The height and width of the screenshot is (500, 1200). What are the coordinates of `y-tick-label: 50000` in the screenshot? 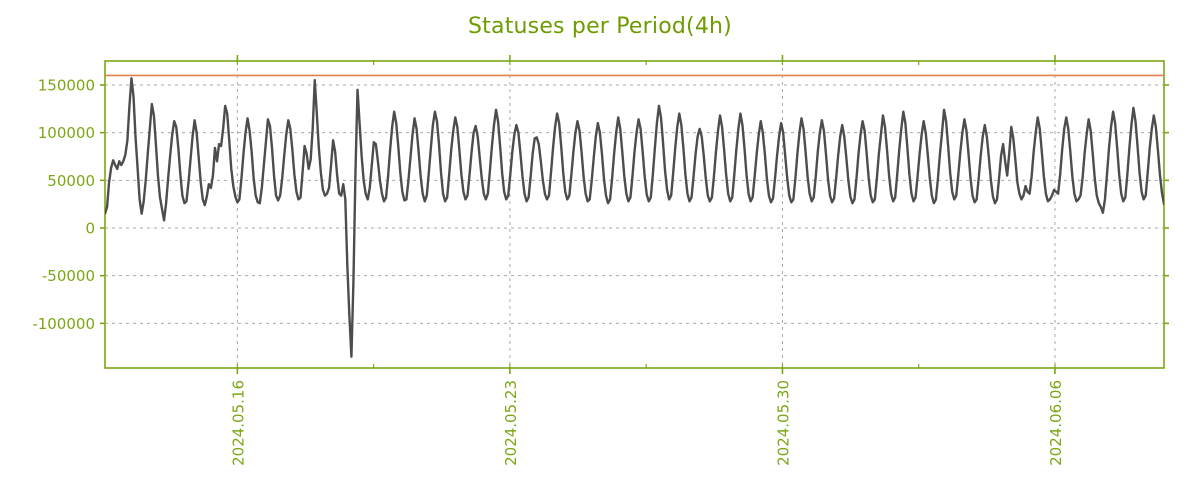 It's located at (71, 181).